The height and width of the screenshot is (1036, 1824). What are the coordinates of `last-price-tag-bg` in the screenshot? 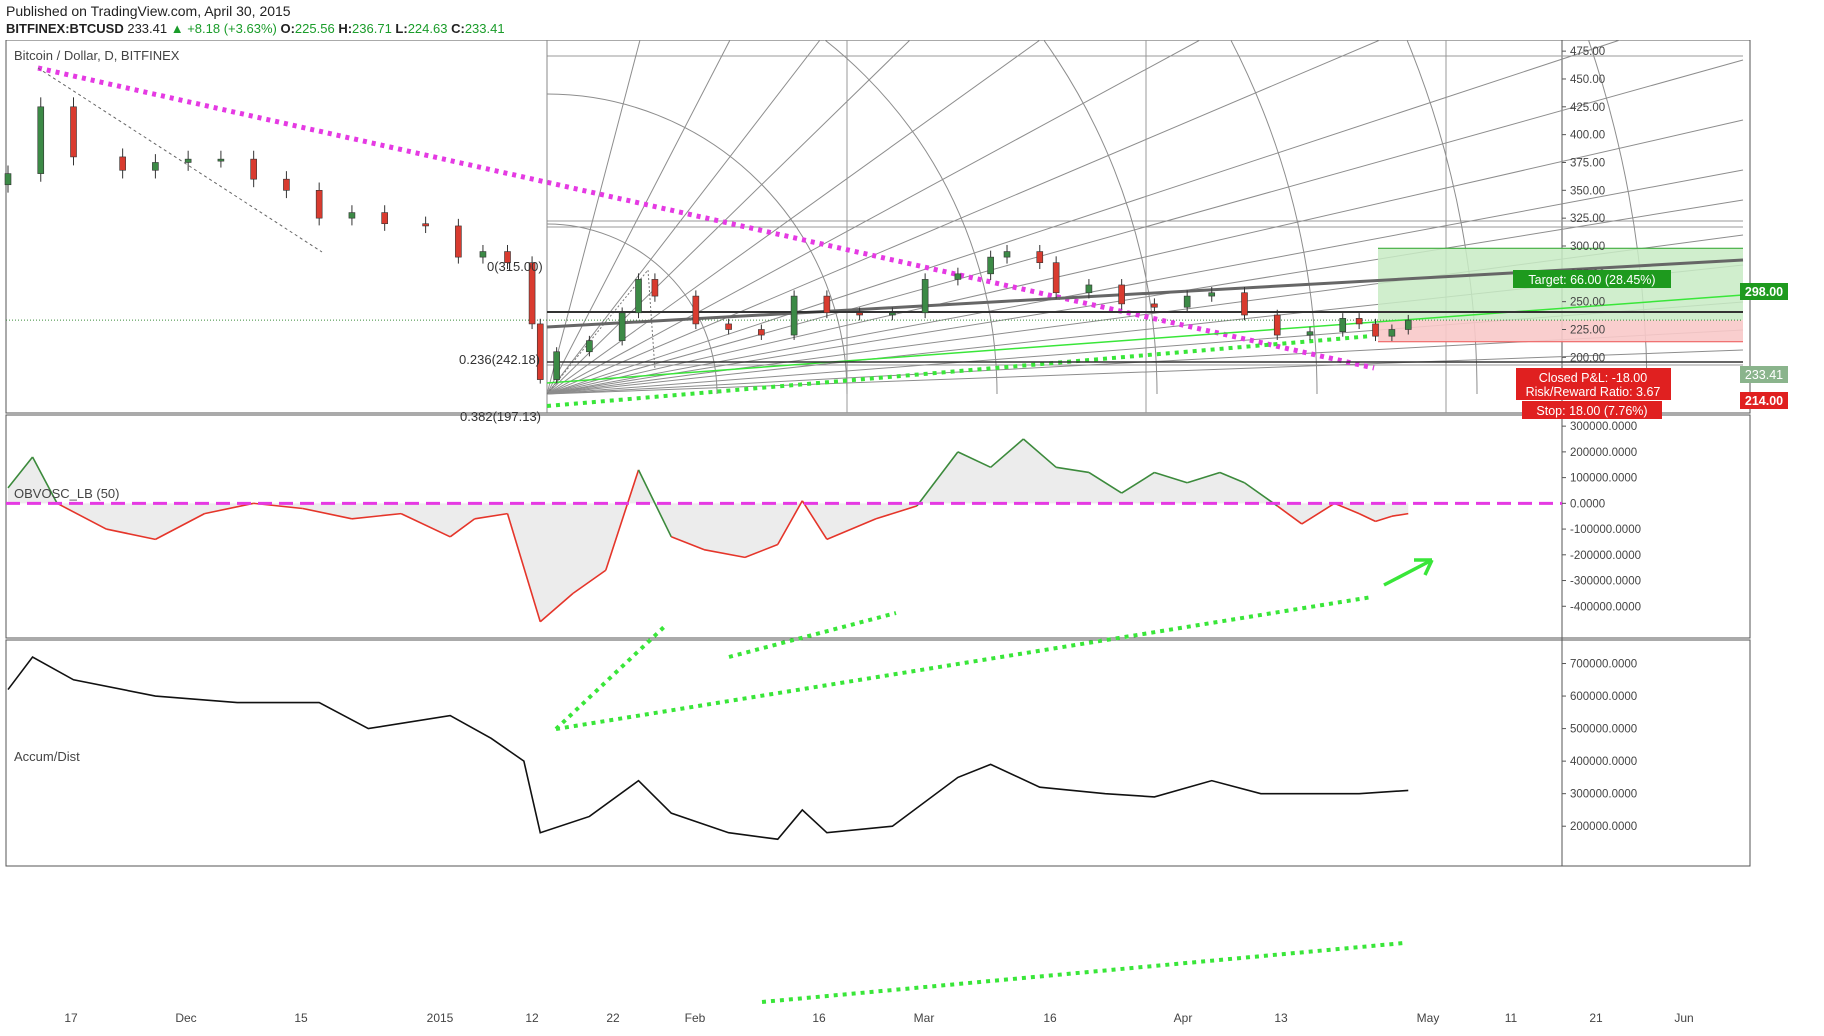 It's located at (1764, 374).